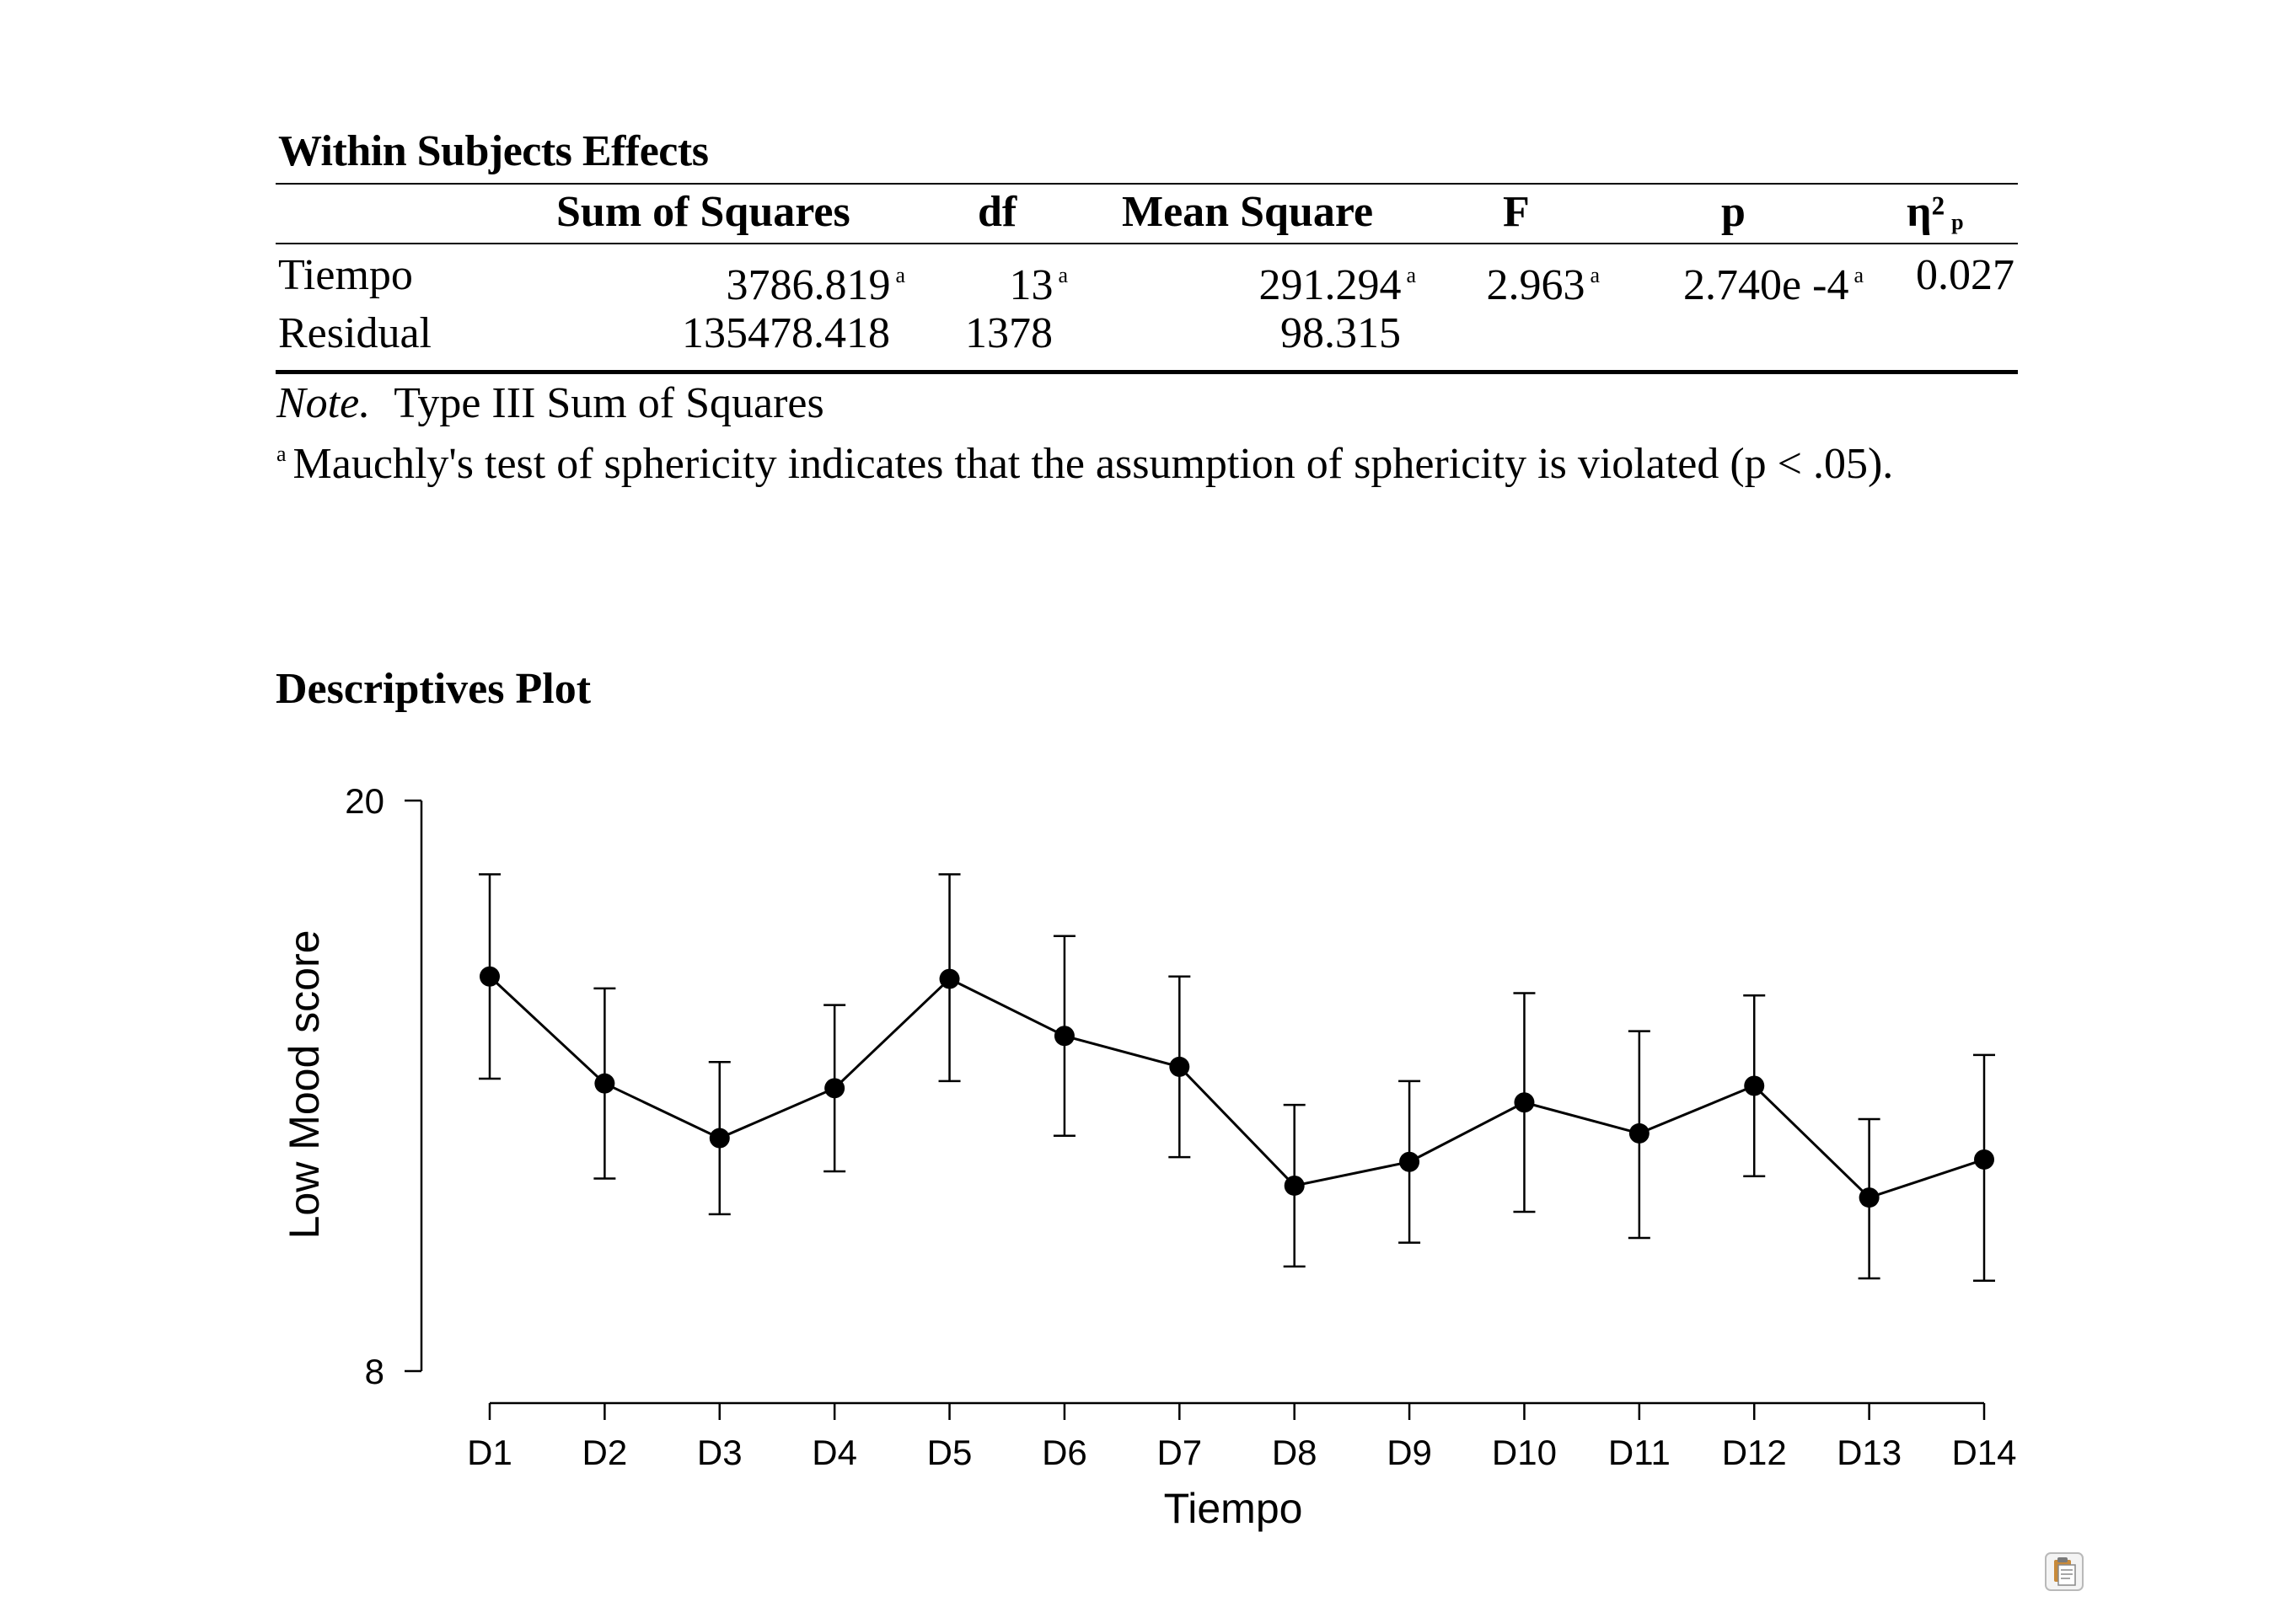 This screenshot has width=2296, height=1618. I want to click on row-label-tiempo: Tiempo, so click(345, 275).